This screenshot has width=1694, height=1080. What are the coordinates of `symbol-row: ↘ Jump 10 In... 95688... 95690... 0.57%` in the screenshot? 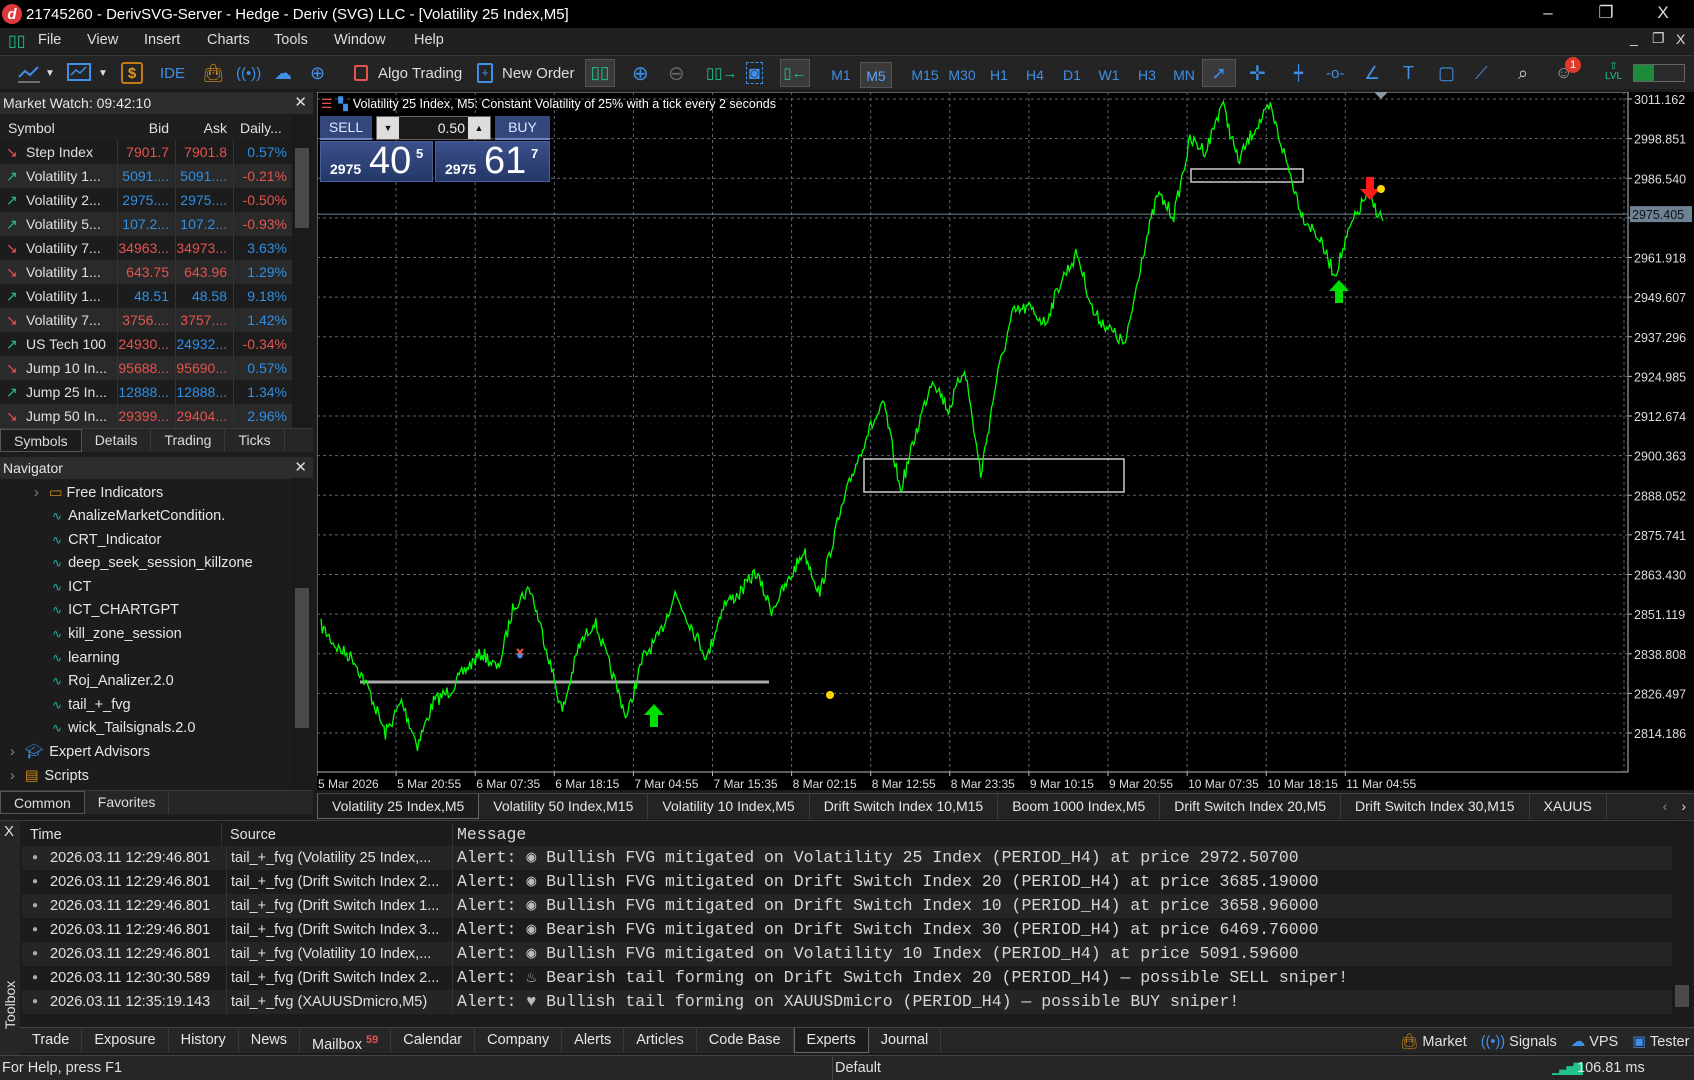 It's located at (146, 368).